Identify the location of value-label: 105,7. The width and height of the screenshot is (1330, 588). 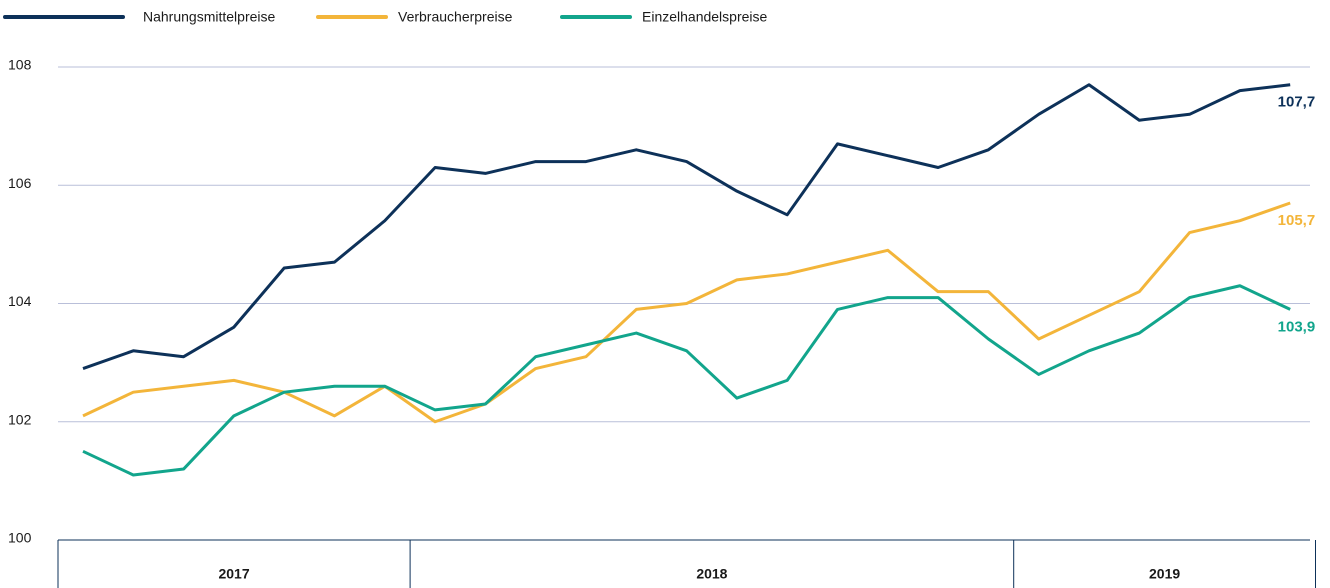
(1297, 220).